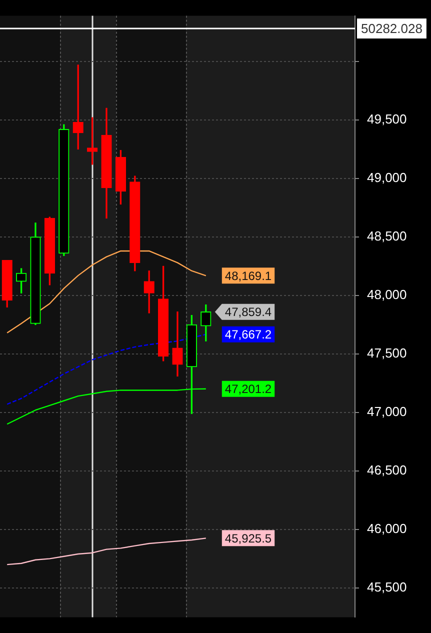  I want to click on data-label: 47,667.2, so click(248, 335).